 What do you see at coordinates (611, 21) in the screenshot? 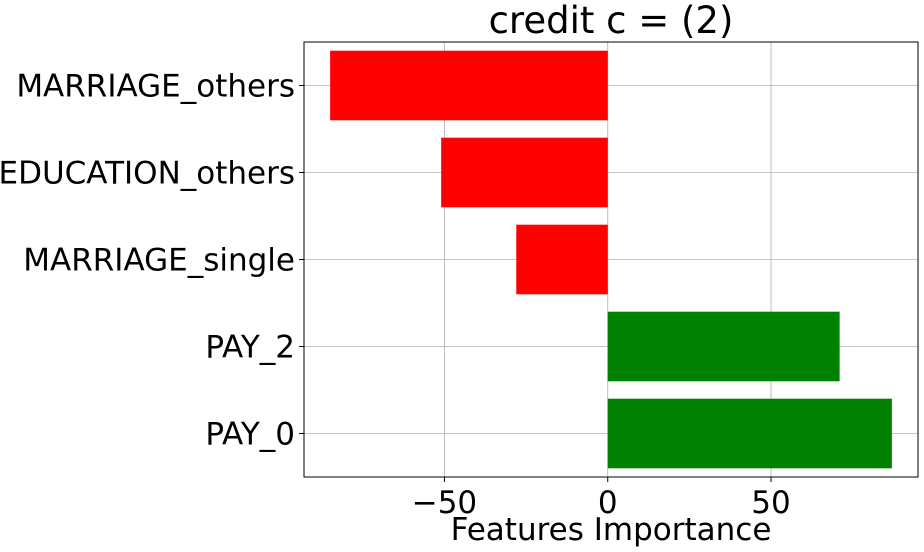
I see `chart-title: credit c = (2)` at bounding box center [611, 21].